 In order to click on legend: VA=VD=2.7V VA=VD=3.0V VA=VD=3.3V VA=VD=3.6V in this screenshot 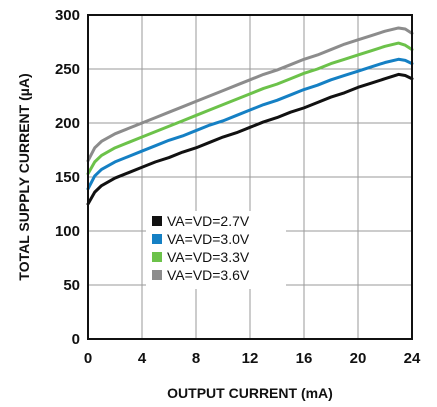, I will do `click(216, 250)`.